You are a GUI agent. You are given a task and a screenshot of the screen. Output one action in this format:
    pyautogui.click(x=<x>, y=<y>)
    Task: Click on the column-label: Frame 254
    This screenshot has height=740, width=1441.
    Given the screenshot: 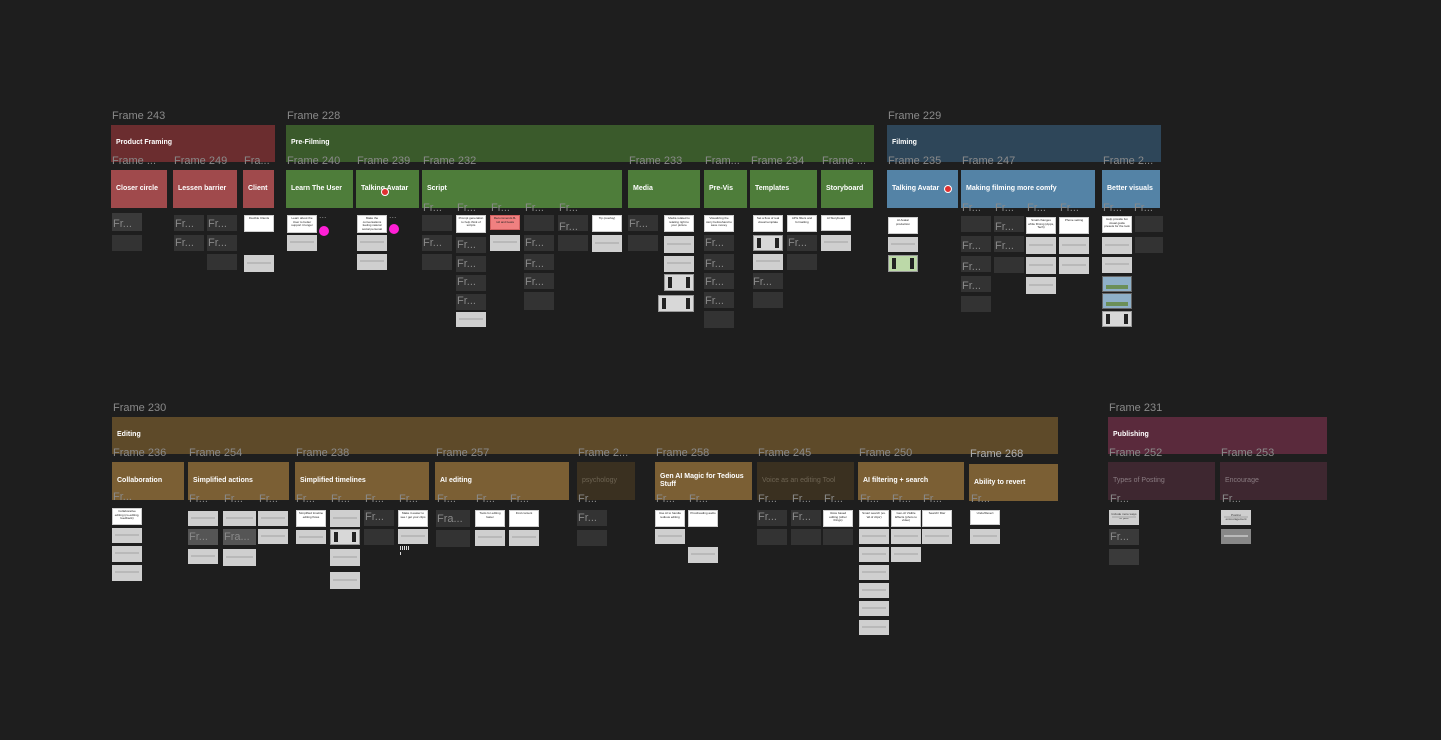 What is the action you would take?
    pyautogui.click(x=216, y=453)
    